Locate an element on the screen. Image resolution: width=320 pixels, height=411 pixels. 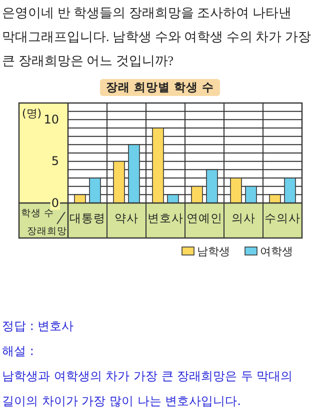
y-tick-label: 10 is located at coordinates (51, 119).